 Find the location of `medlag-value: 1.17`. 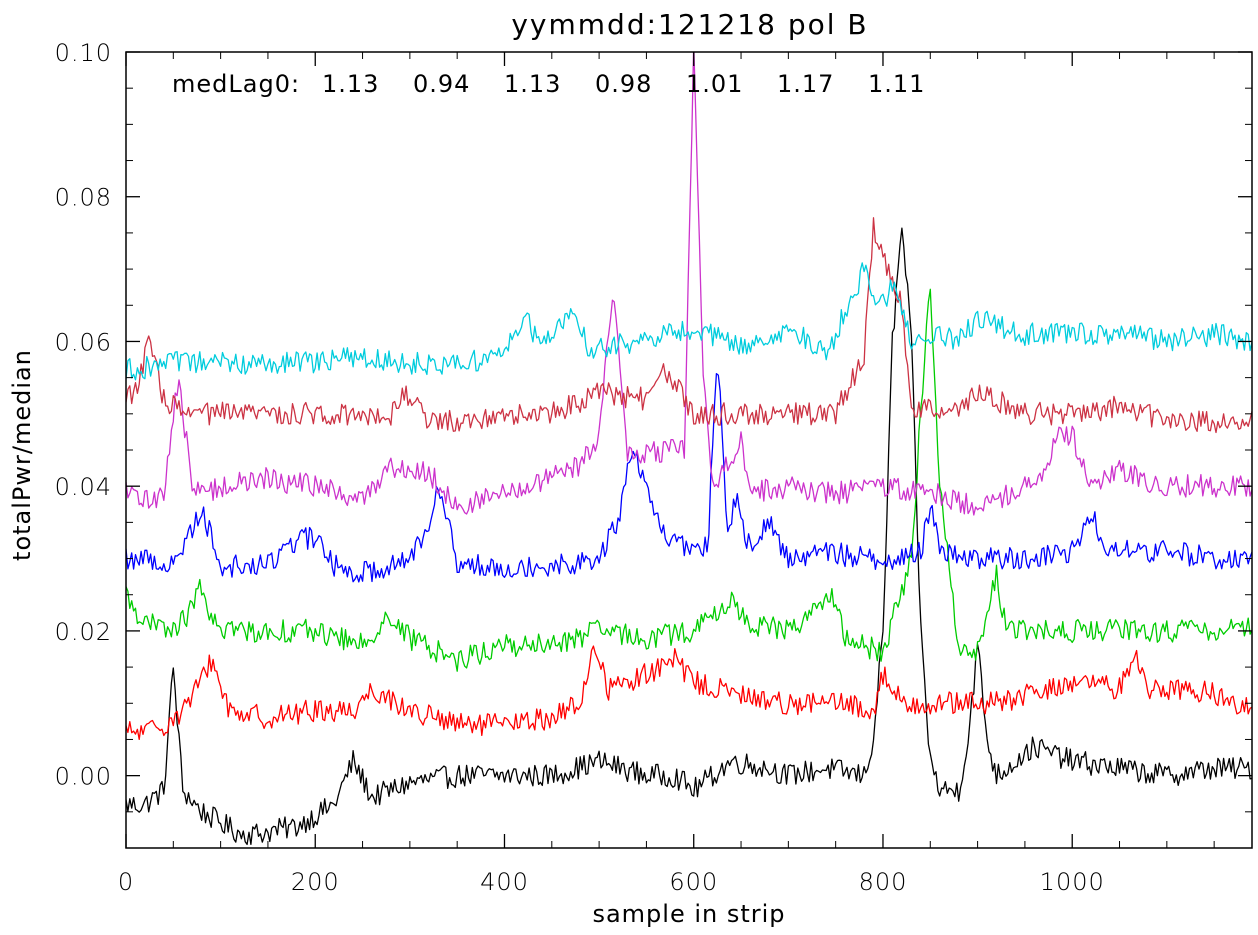

medlag-value: 1.17 is located at coordinates (805, 84).